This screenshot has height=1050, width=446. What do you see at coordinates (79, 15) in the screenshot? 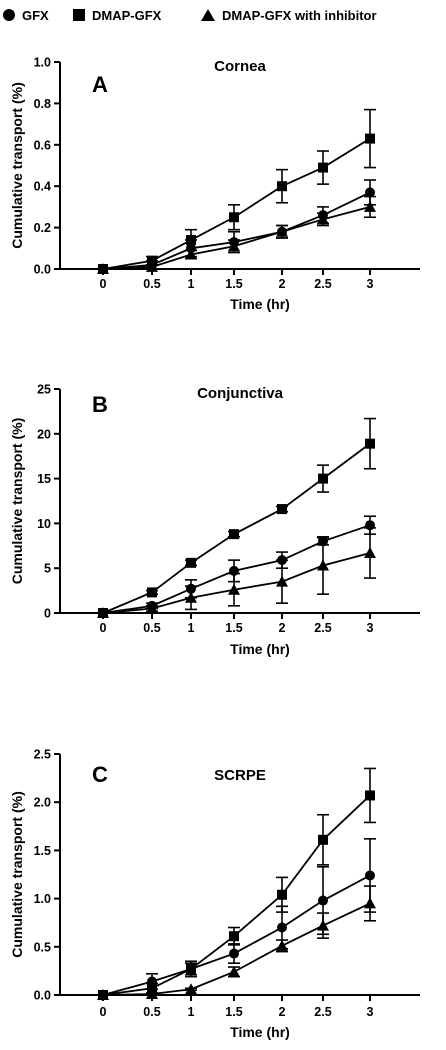
I see `square-marker-icon` at bounding box center [79, 15].